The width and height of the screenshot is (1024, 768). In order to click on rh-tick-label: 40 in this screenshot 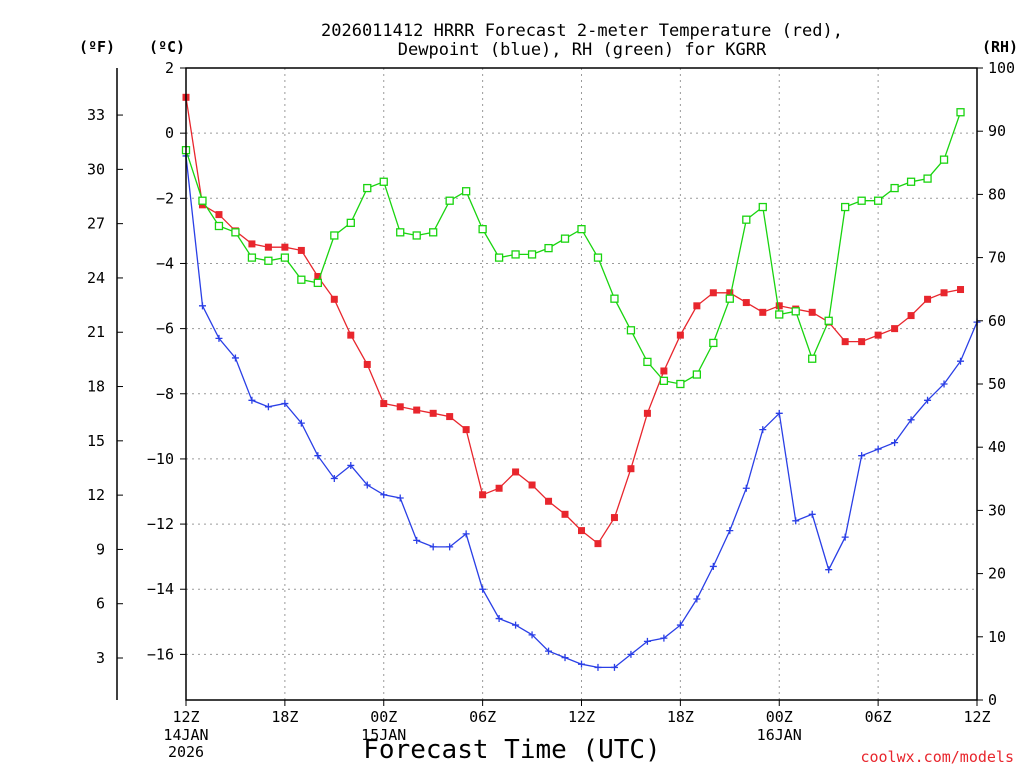, I will do `click(997, 447)`.